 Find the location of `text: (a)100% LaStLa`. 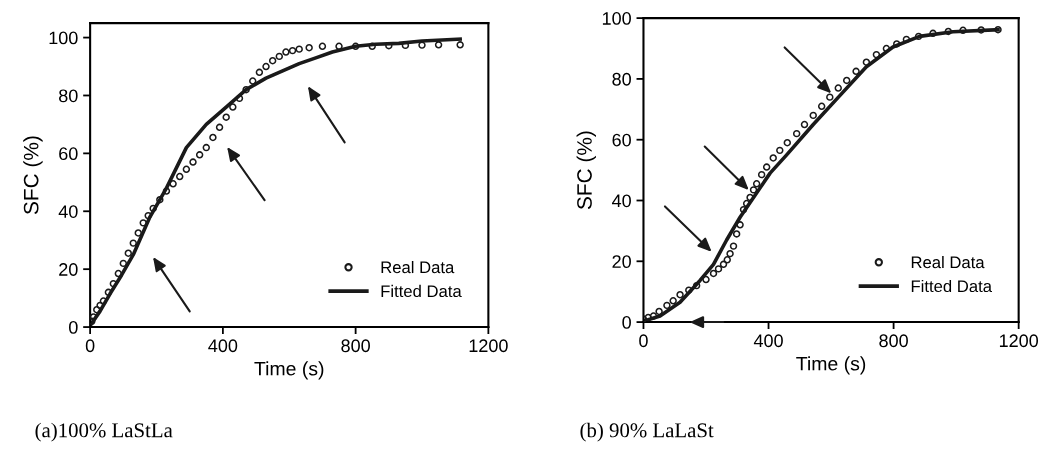

text: (a)100% LaStLa is located at coordinates (104, 432).